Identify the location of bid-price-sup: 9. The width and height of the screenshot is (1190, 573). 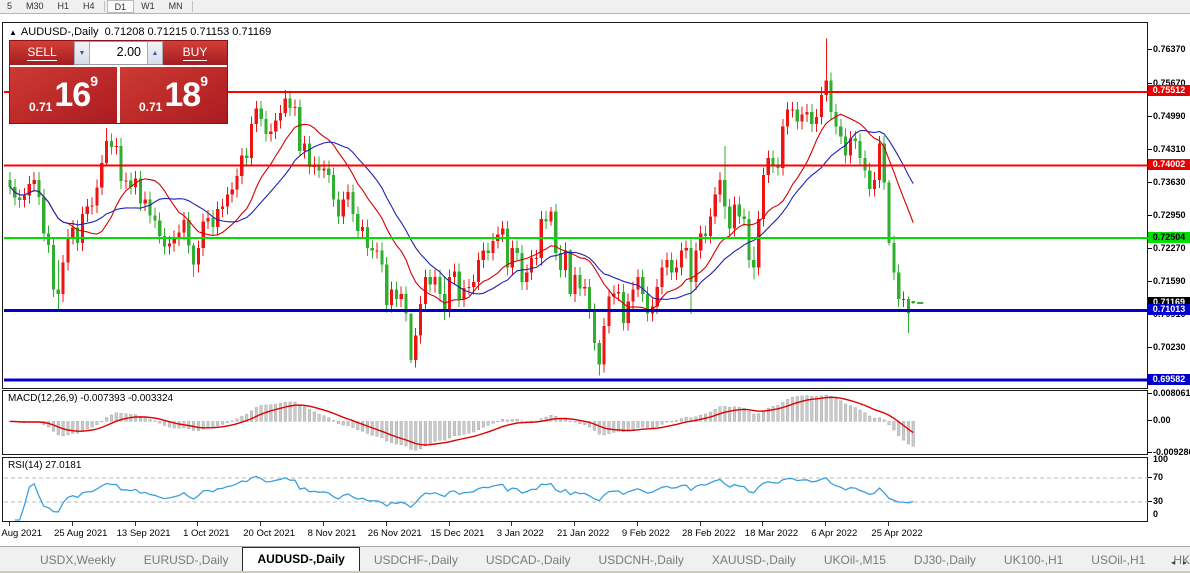
(94, 81).